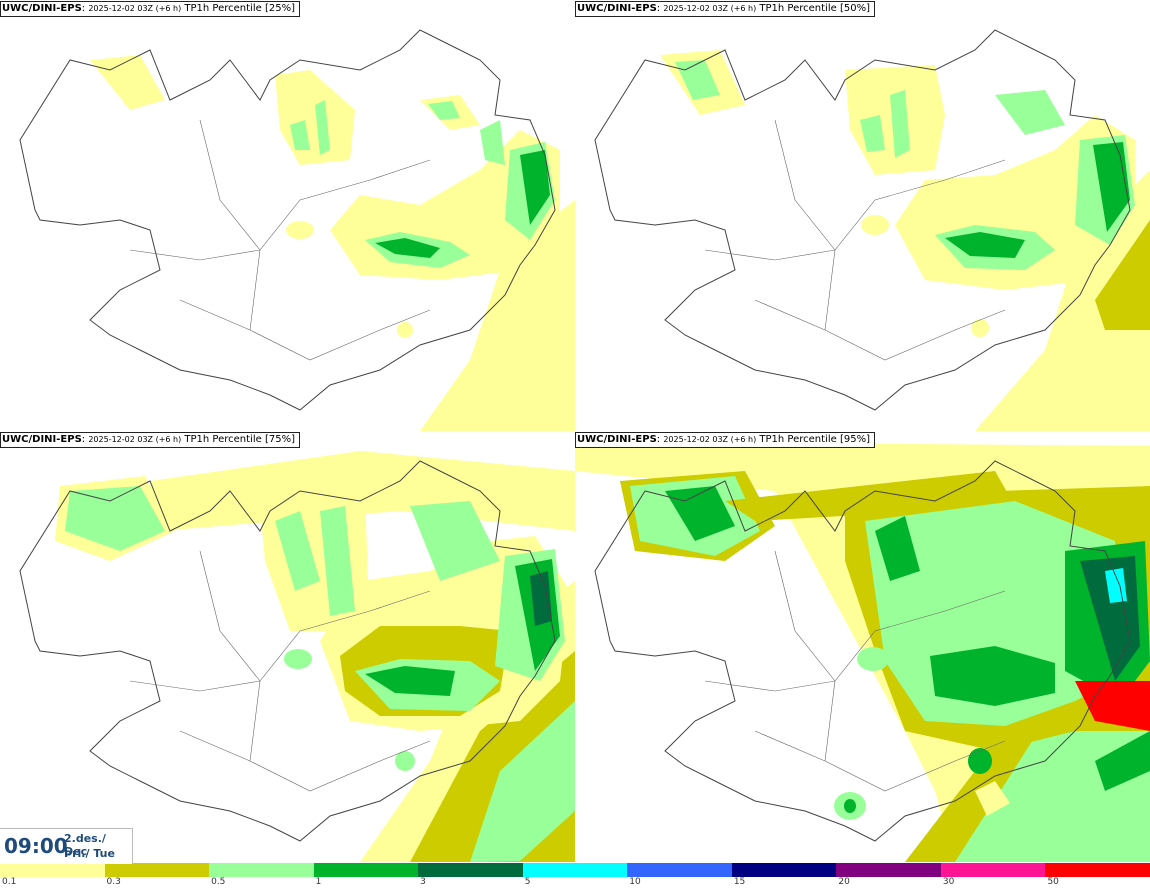 Image resolution: width=1150 pixels, height=891 pixels. Describe the element at coordinates (36, 846) in the screenshot. I see `valid-time: 09:00` at that location.